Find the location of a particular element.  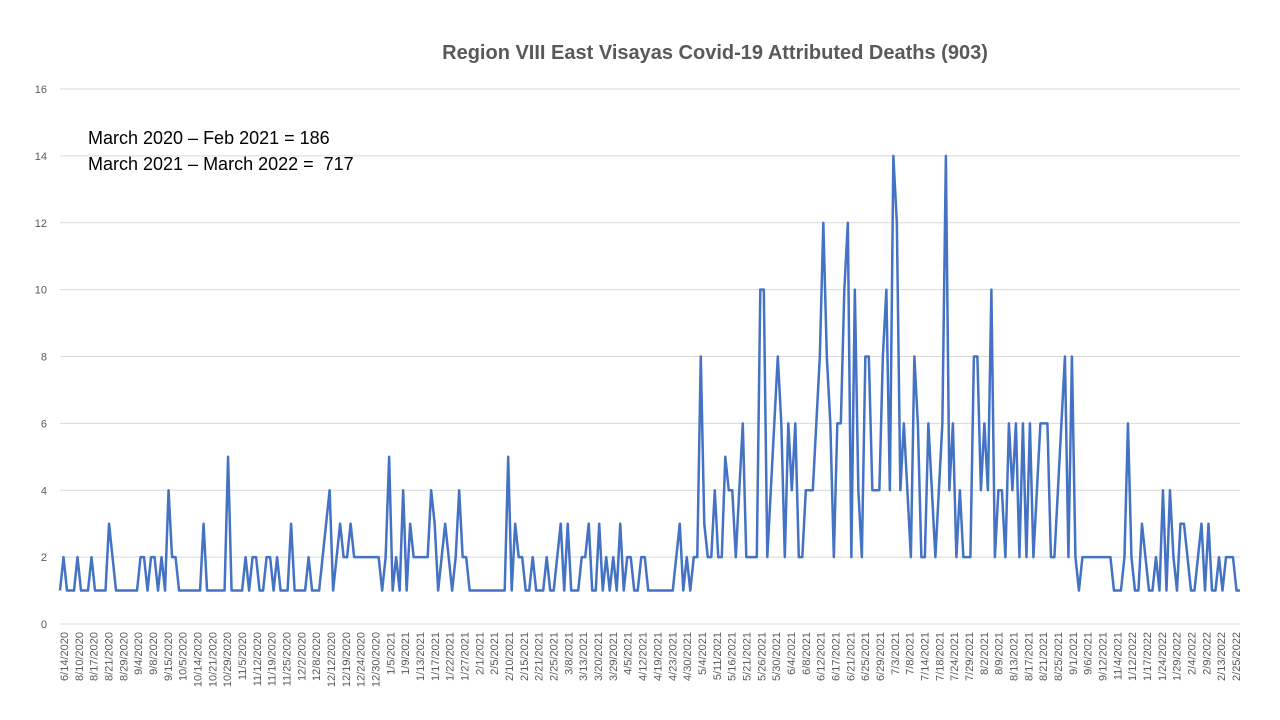

x-tick-label: 5/30/2021 is located at coordinates (777, 656).